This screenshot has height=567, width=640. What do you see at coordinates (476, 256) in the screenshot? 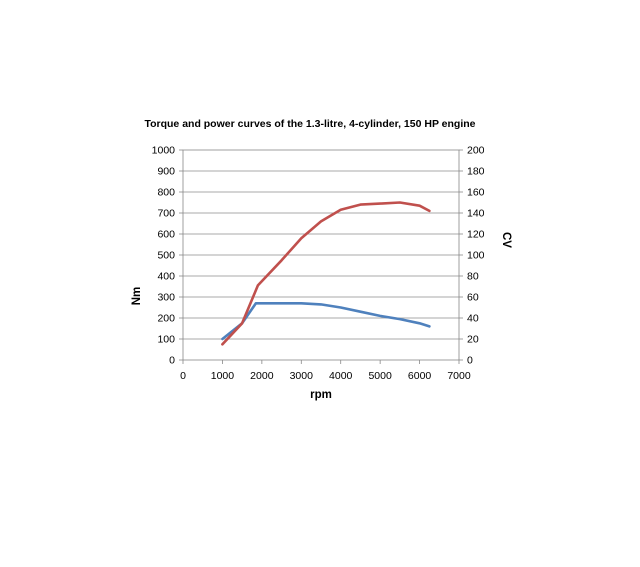
I see `y2-tick-label: 100` at bounding box center [476, 256].